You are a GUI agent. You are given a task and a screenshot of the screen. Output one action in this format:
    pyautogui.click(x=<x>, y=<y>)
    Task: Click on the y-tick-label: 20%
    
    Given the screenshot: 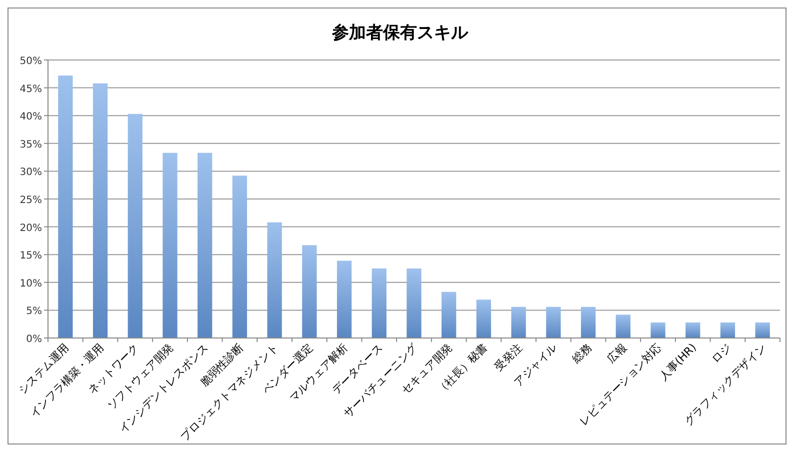 What is the action you would take?
    pyautogui.click(x=31, y=228)
    